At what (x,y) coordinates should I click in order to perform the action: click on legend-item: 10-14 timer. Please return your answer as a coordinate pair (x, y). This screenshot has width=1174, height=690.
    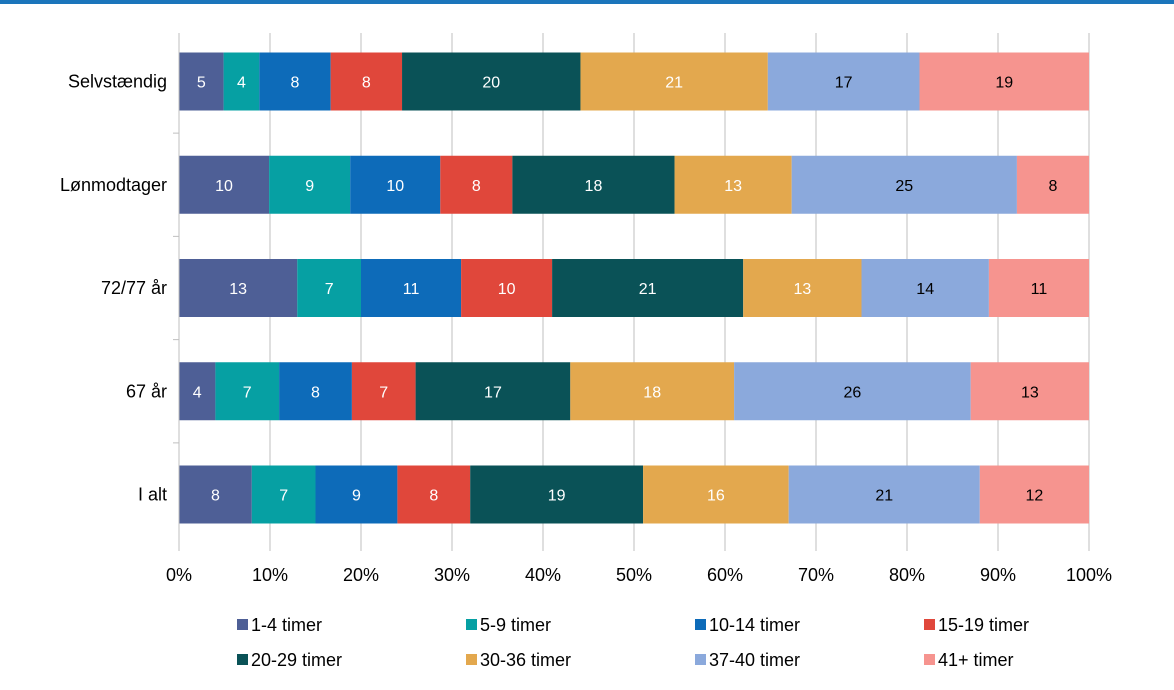
    Looking at the image, I should click on (747, 625).